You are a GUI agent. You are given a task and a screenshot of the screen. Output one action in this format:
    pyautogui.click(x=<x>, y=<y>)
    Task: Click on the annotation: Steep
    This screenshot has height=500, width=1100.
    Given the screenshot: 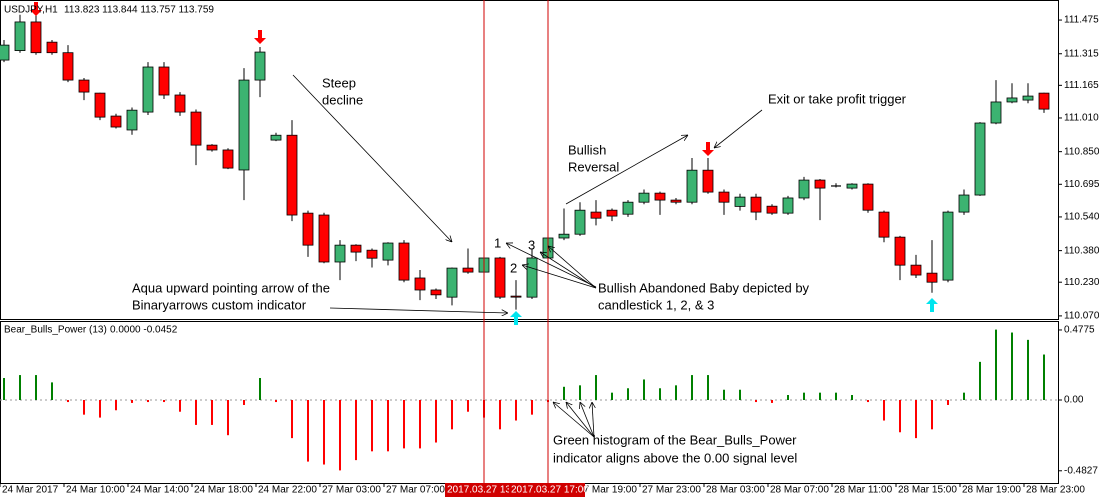 What is the action you would take?
    pyautogui.click(x=339, y=82)
    